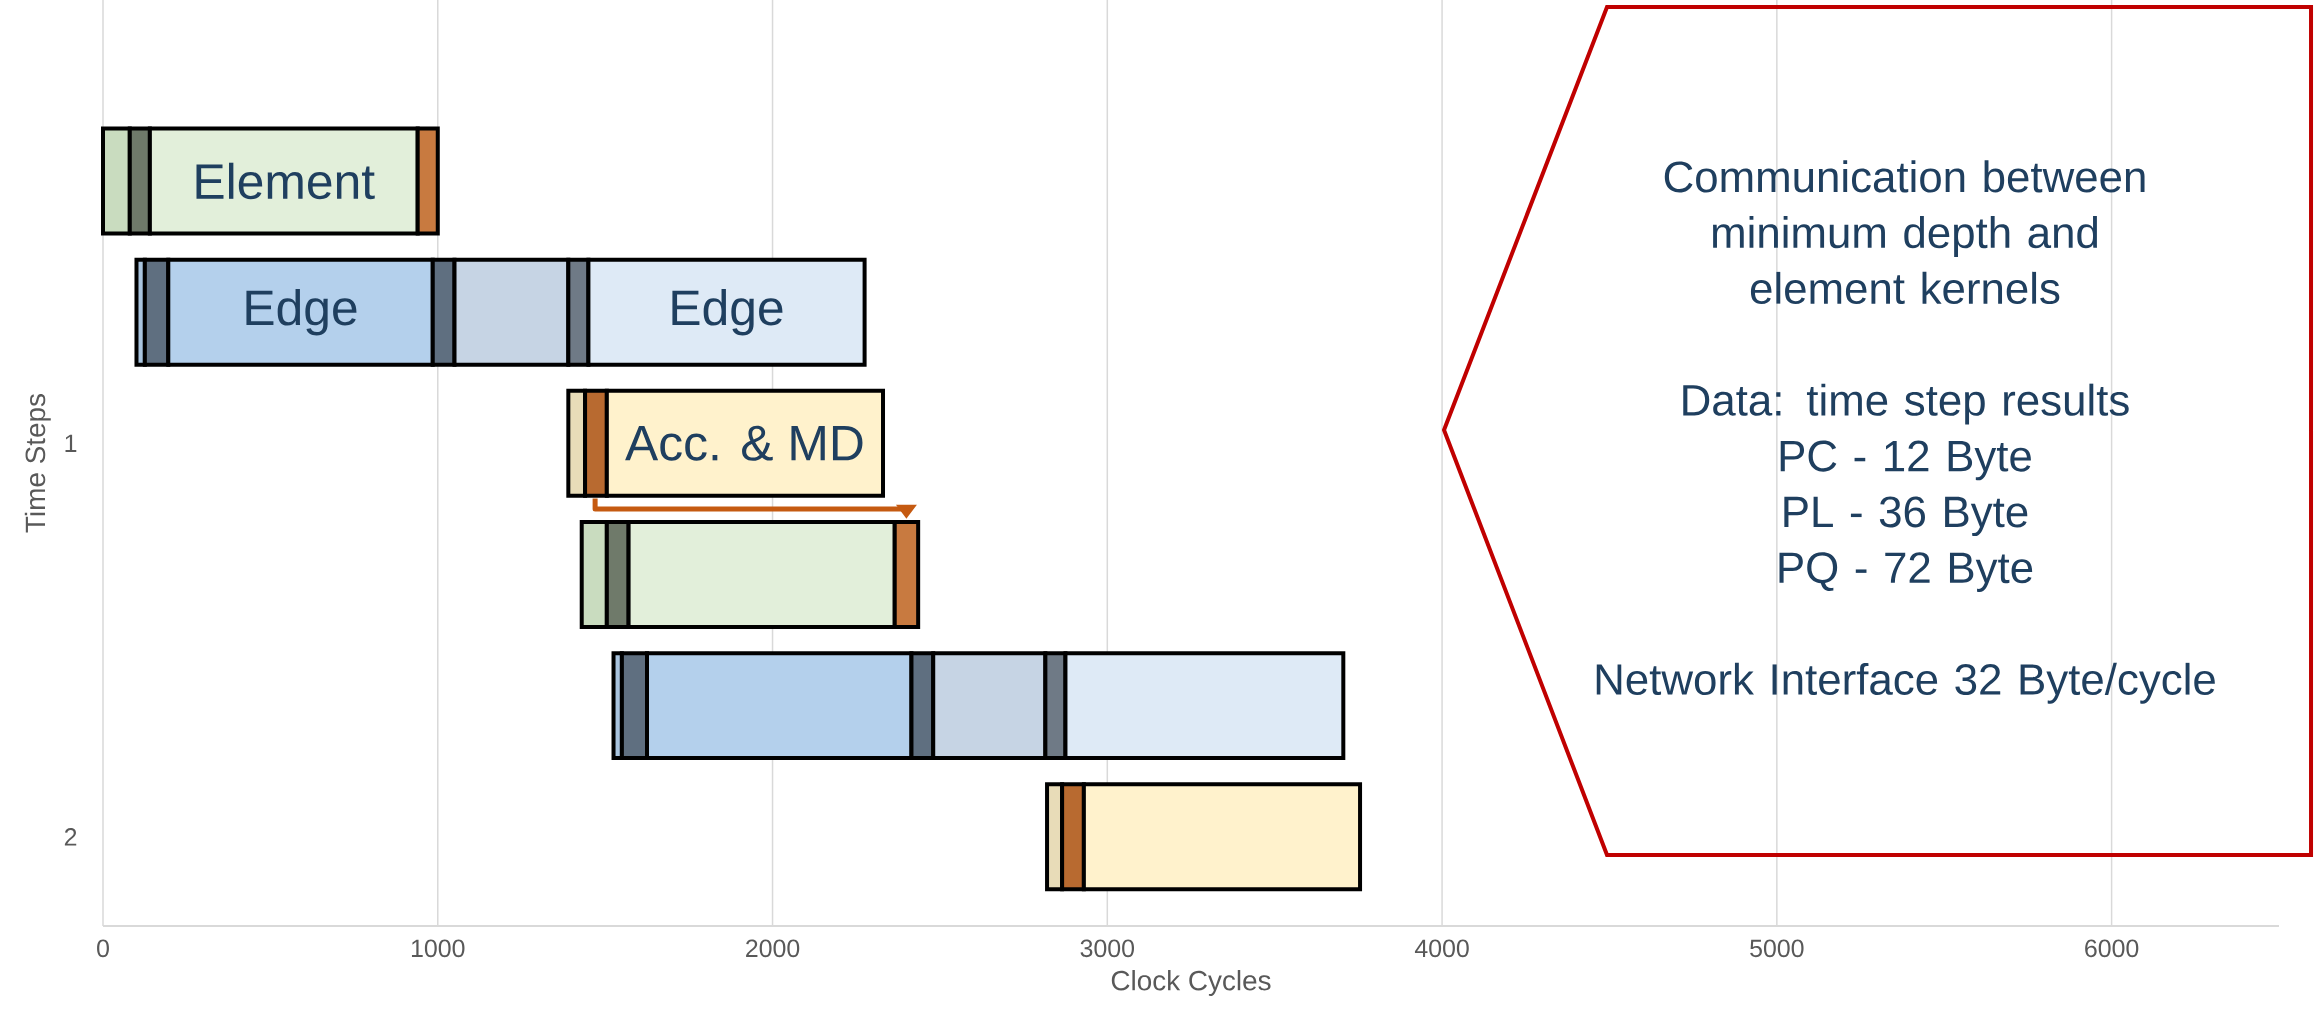 The image size is (2323, 1032). What do you see at coordinates (1107, 948) in the screenshot?
I see `x-tick-label: 3000` at bounding box center [1107, 948].